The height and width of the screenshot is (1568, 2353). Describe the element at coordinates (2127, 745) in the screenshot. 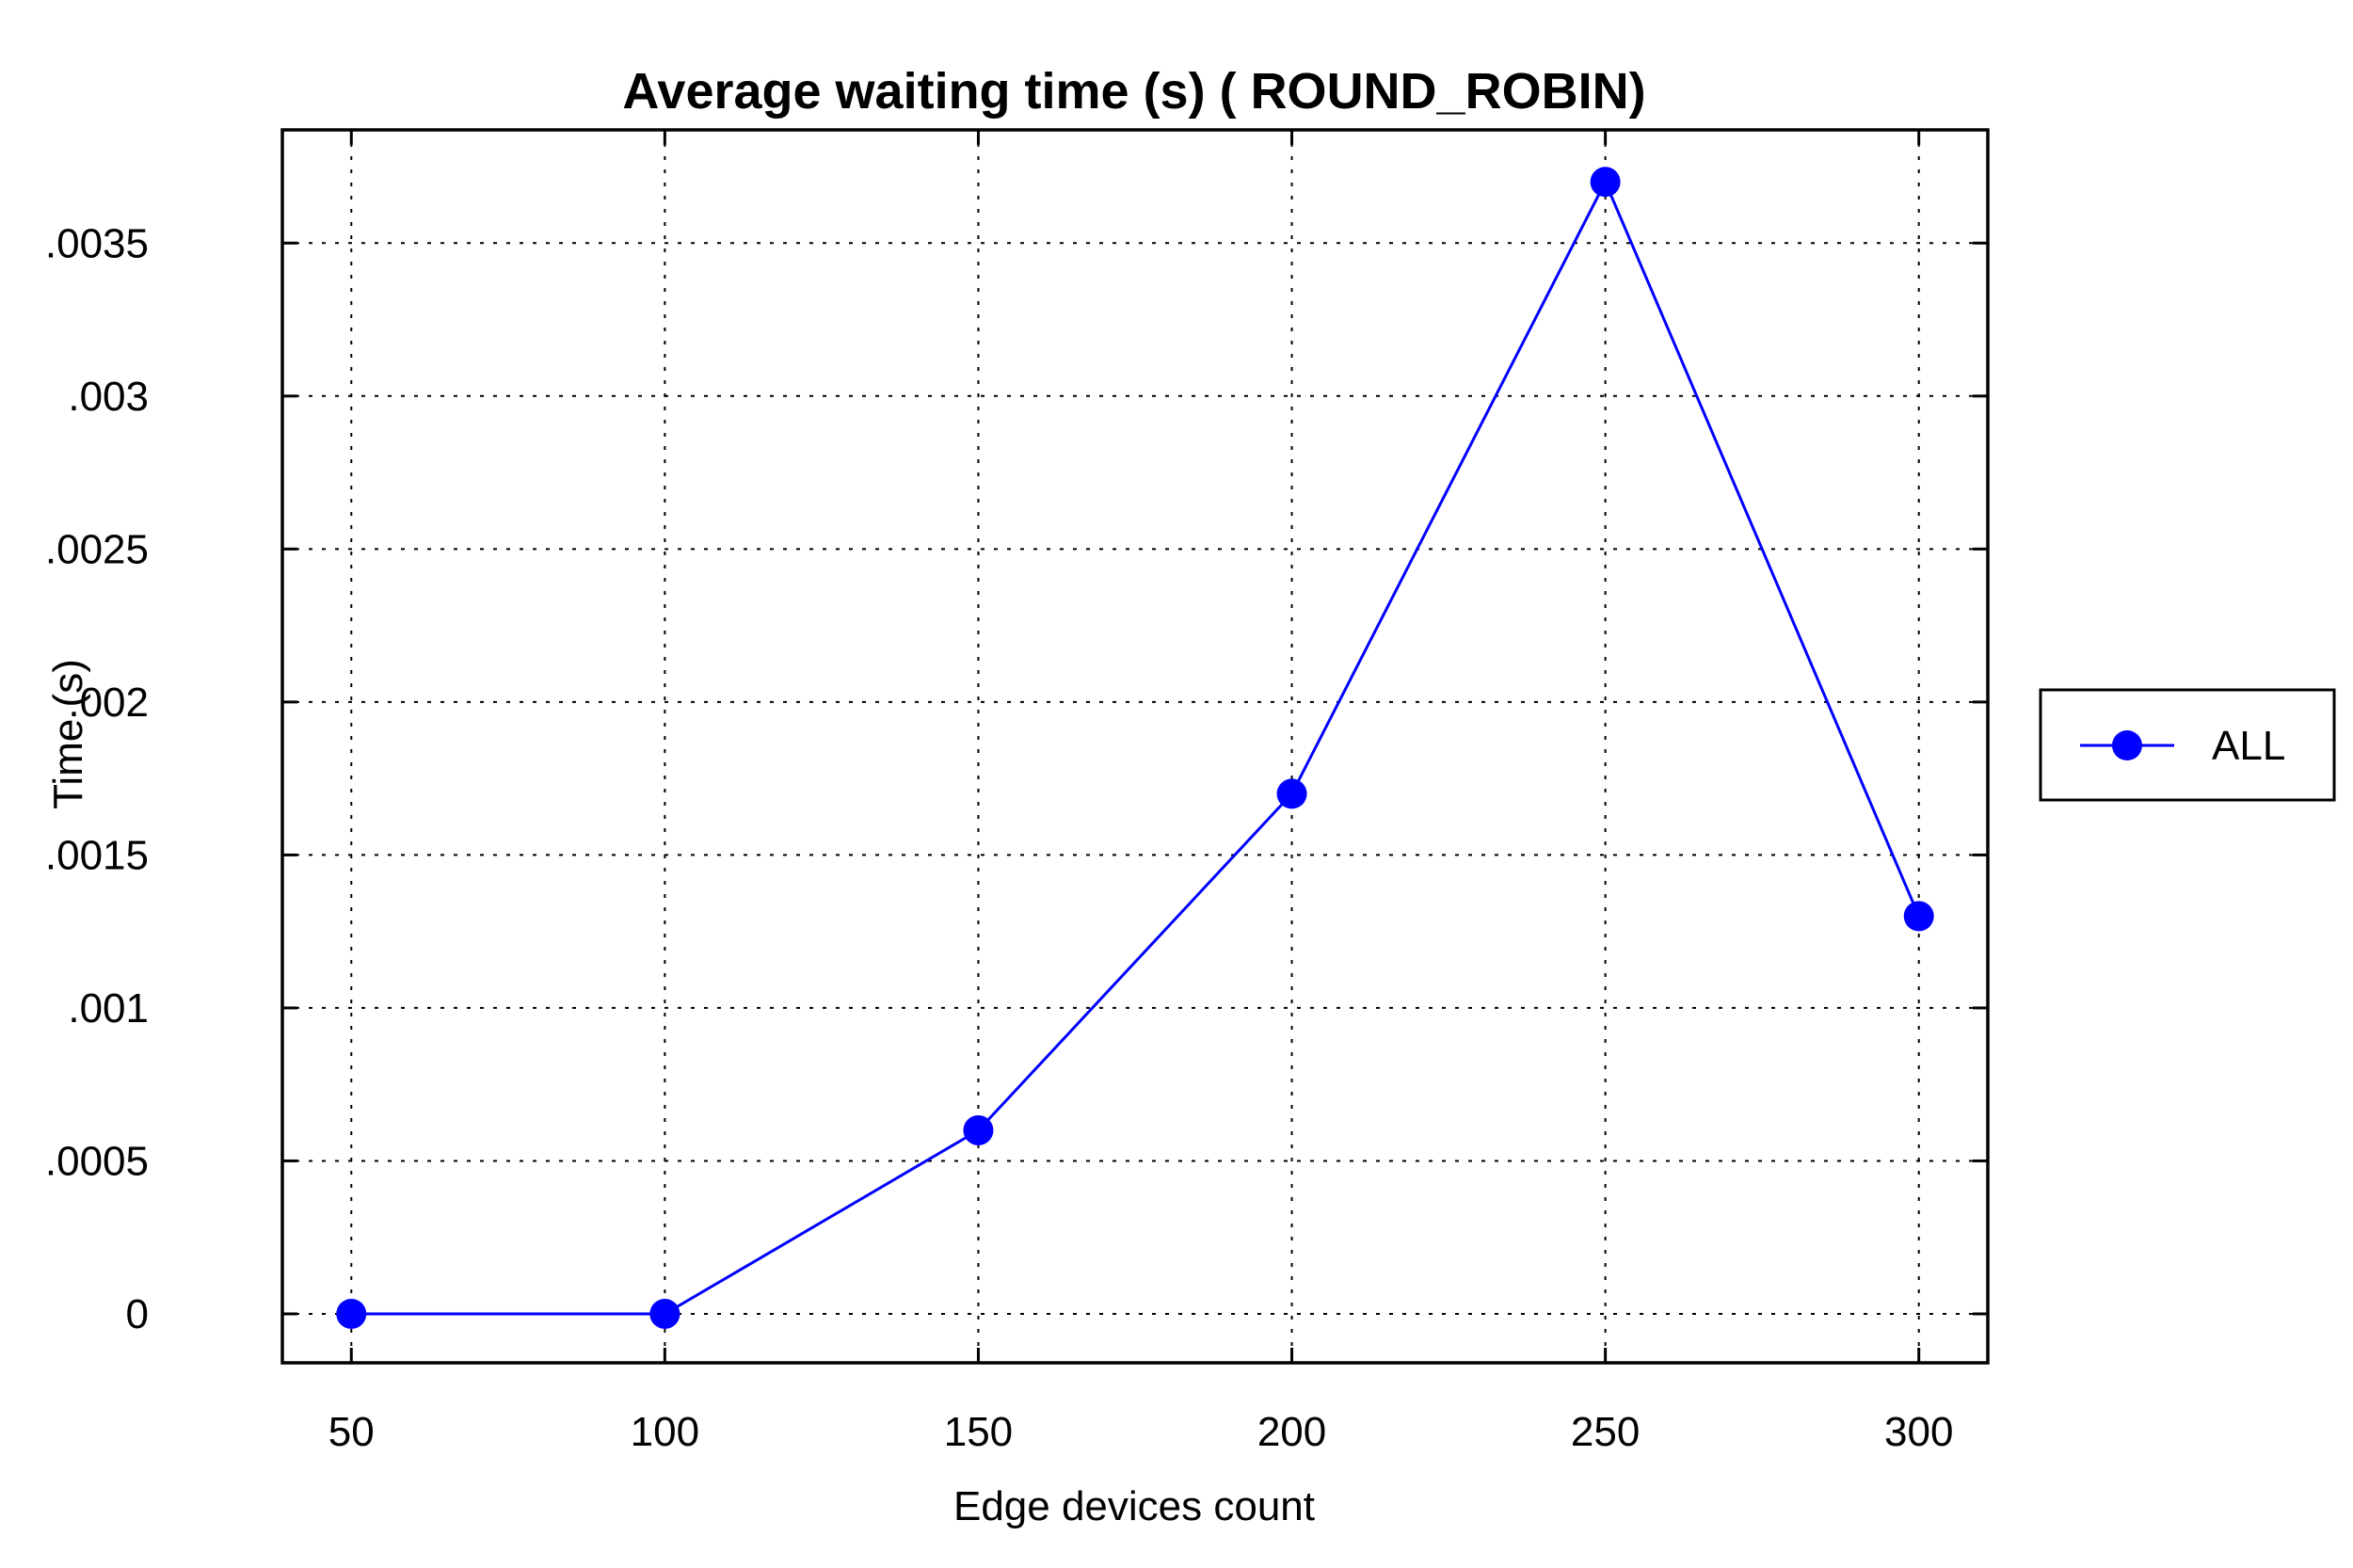

I see `legend-series-marker` at that location.